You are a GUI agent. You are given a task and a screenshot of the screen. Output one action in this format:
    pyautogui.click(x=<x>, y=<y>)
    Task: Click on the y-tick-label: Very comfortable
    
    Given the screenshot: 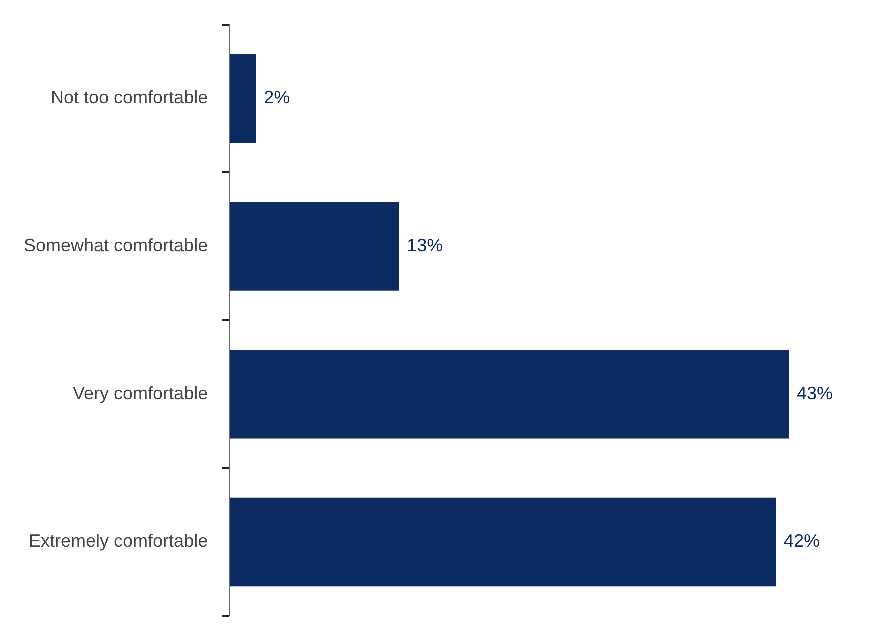 What is the action you would take?
    pyautogui.click(x=140, y=393)
    